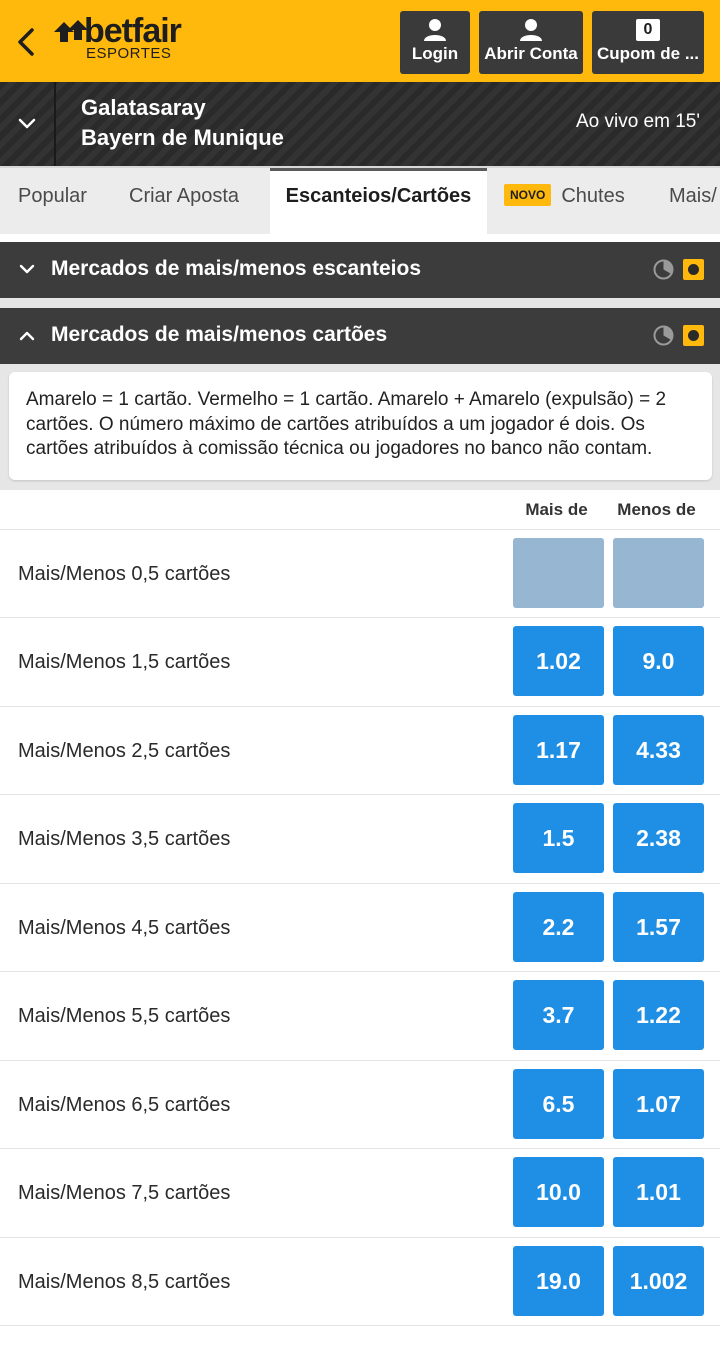 The height and width of the screenshot is (1350, 720). I want to click on market-row: Mais/Menos 5,5 cartões 3.7 1.22, so click(360, 1016).